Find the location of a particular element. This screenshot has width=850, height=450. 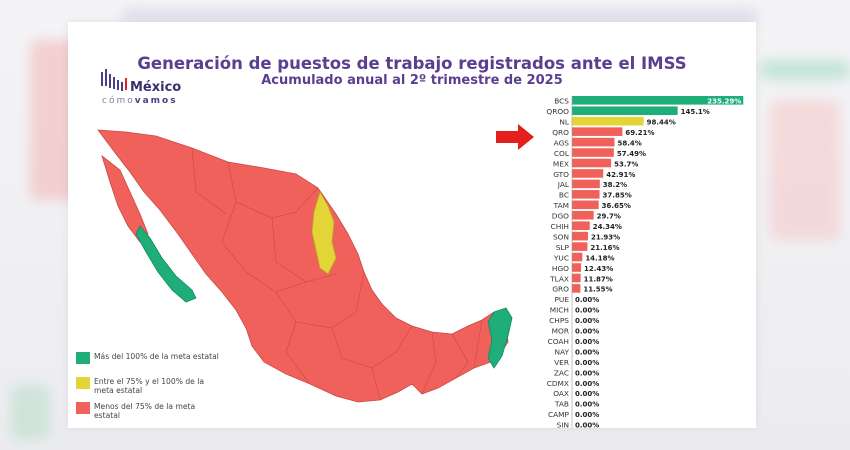

category-label: MICH is located at coordinates (559, 310).